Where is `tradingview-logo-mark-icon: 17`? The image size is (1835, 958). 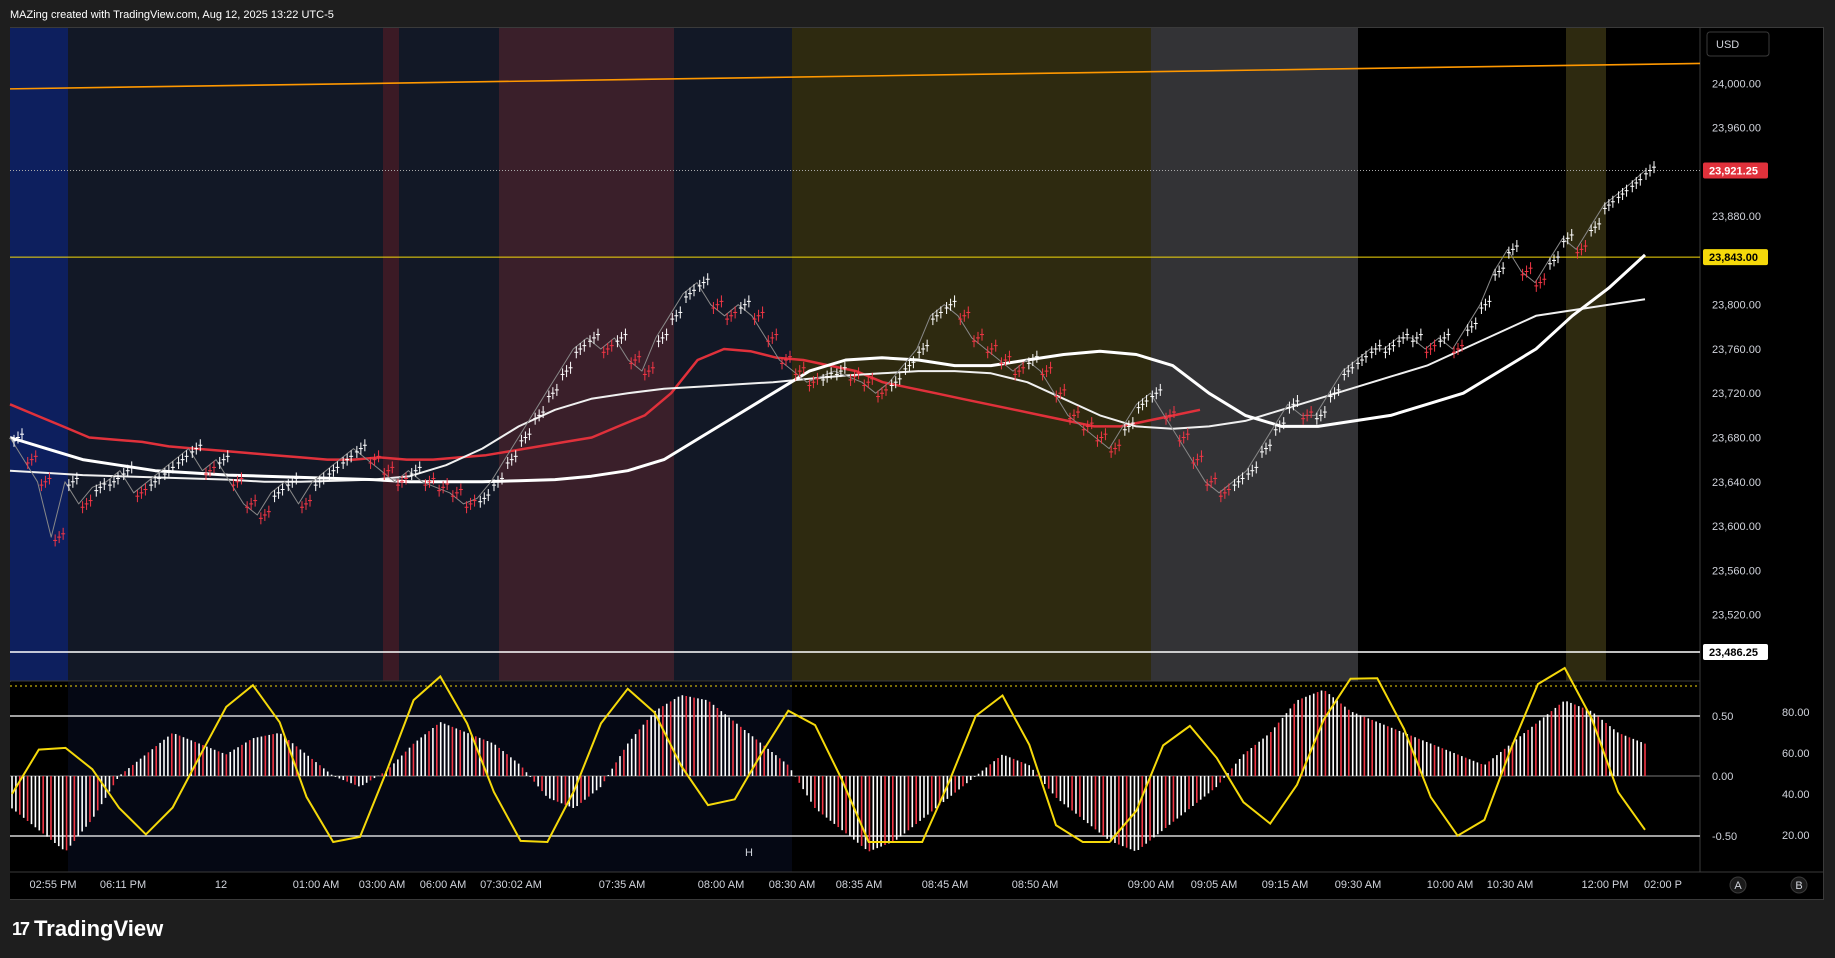
tradingview-logo-mark-icon: 17 is located at coordinates (21, 928).